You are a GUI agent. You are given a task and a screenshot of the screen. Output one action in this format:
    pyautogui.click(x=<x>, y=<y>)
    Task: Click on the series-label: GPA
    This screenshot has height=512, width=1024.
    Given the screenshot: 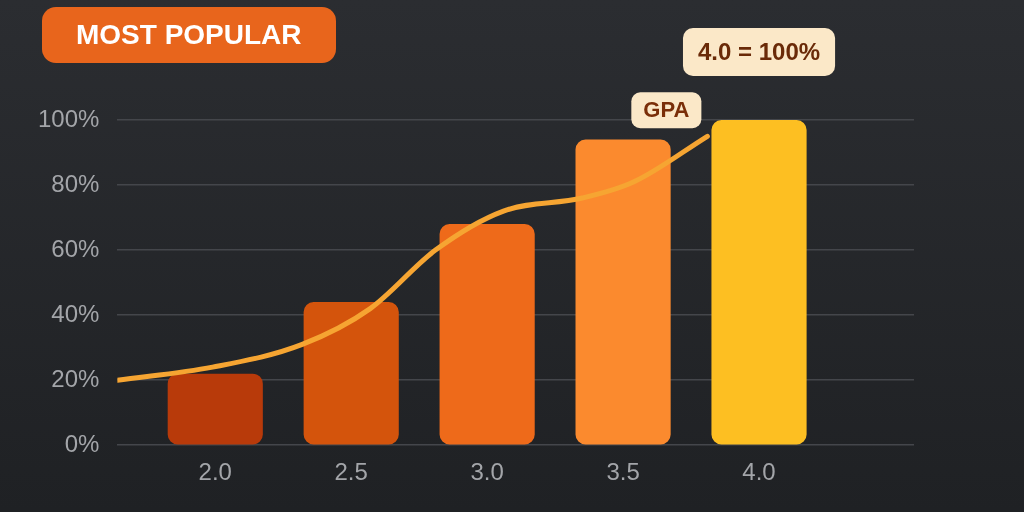 What is the action you would take?
    pyautogui.click(x=666, y=110)
    